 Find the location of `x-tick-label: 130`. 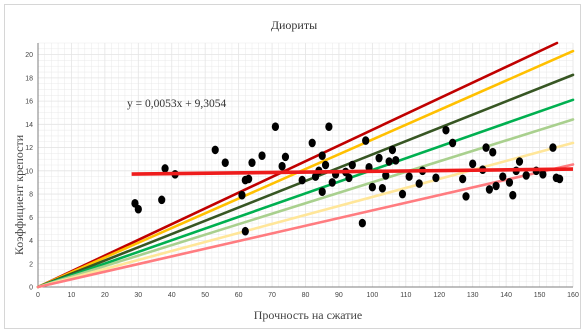

x-tick-label: 130 is located at coordinates (473, 295).